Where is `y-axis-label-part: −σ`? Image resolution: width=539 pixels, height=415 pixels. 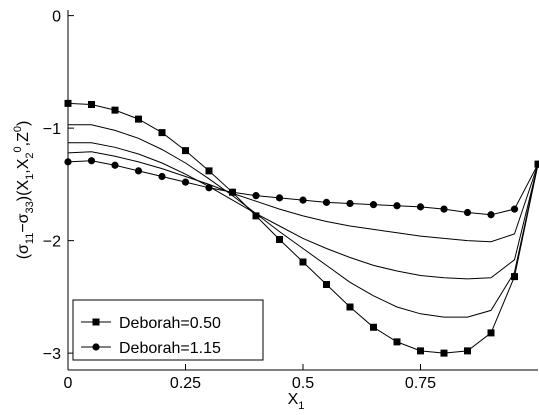 y-axis-label-part: −σ is located at coordinates (23, 222).